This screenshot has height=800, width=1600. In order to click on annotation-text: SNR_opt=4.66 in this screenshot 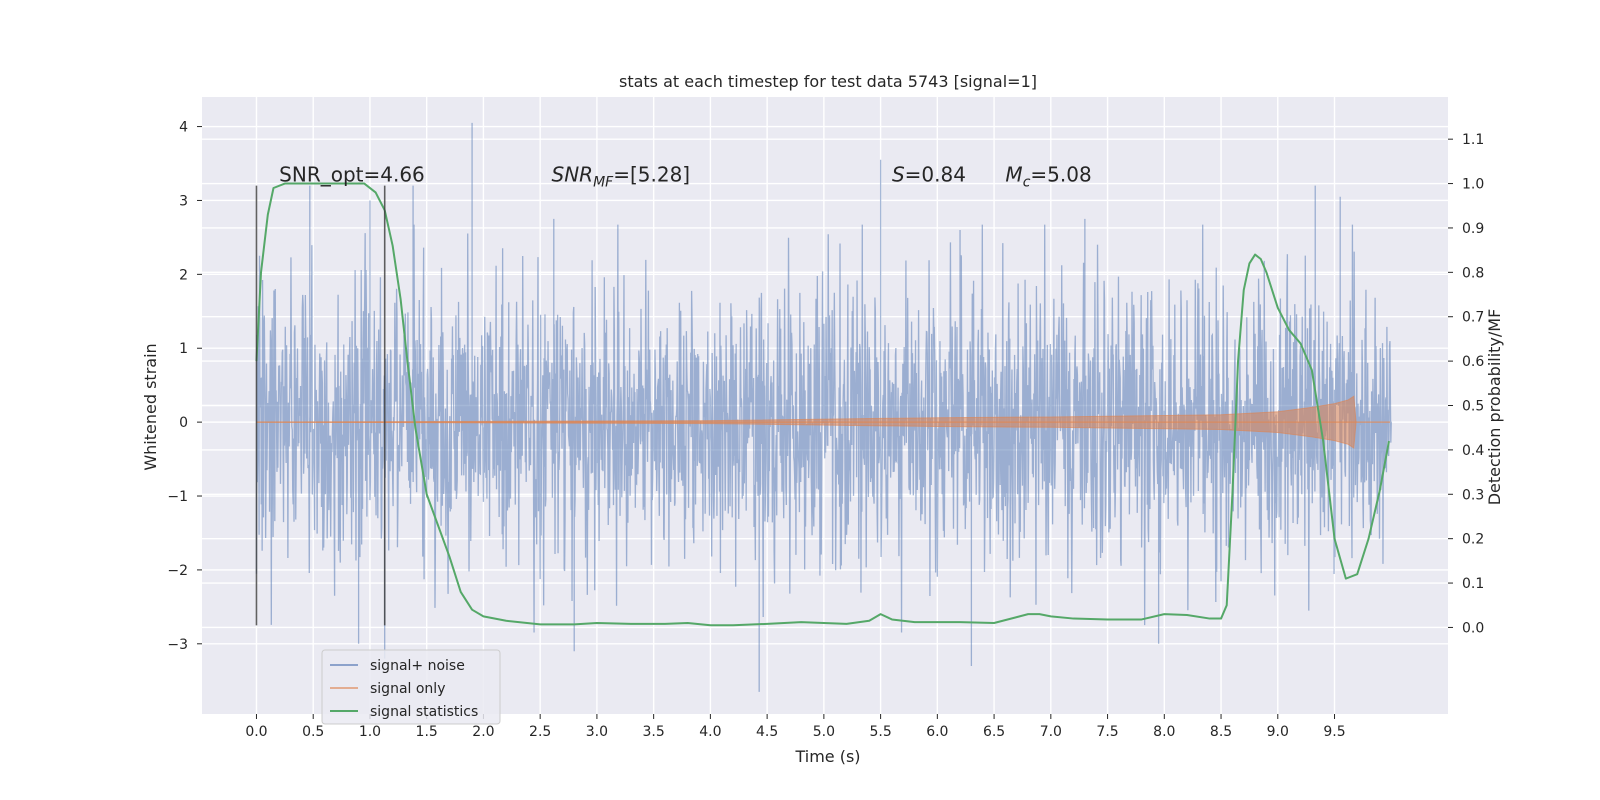, I will do `click(352, 175)`.